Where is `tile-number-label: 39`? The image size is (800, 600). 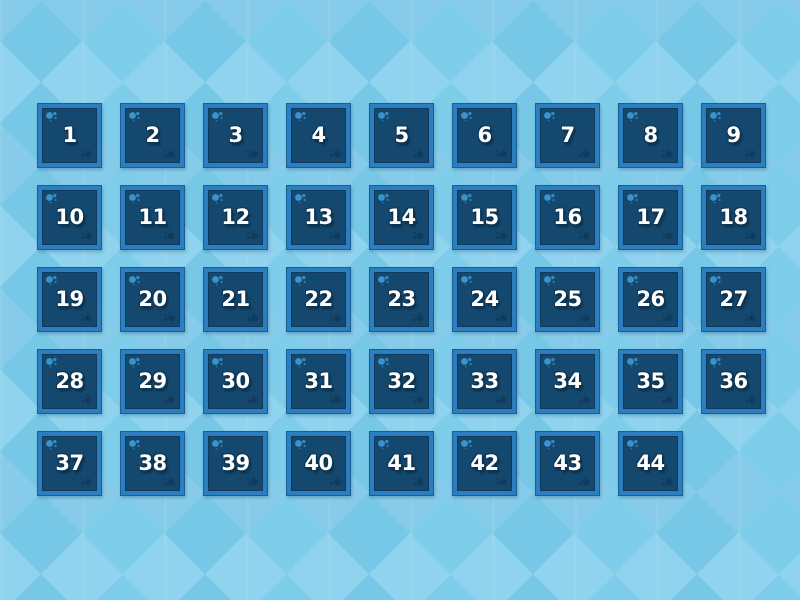 tile-number-label: 39 is located at coordinates (235, 463).